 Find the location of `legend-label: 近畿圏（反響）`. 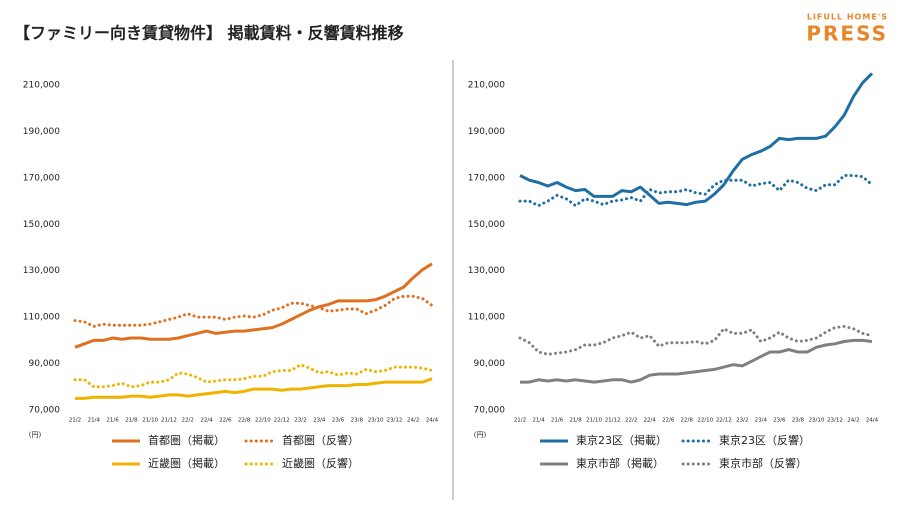

legend-label: 近畿圏（反響） is located at coordinates (320, 463).